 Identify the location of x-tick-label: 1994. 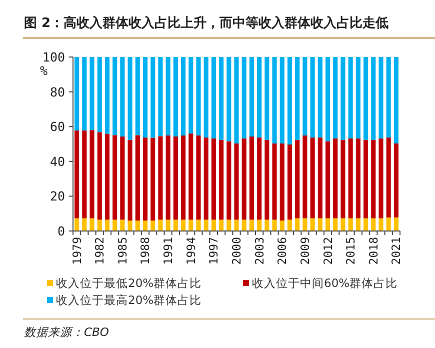
(191, 250).